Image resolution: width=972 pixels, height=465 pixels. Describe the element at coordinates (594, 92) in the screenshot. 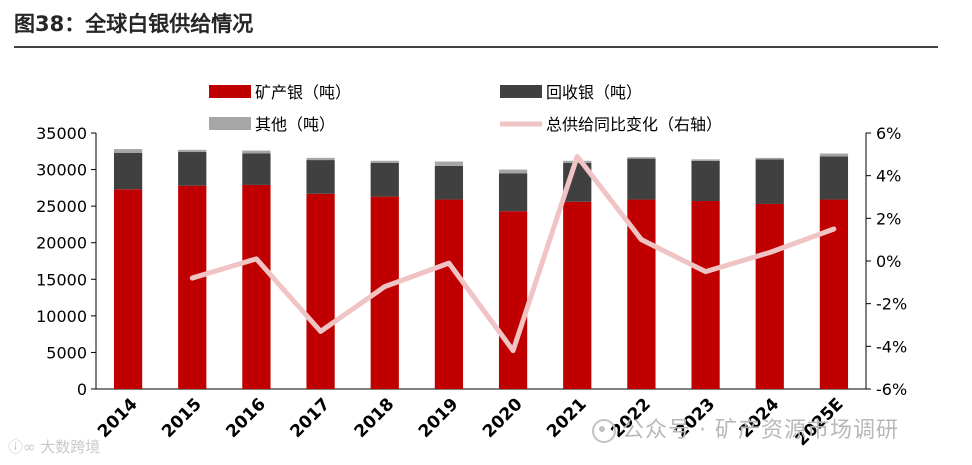

I see `legend-recycle-label: 回收银（吨）` at that location.